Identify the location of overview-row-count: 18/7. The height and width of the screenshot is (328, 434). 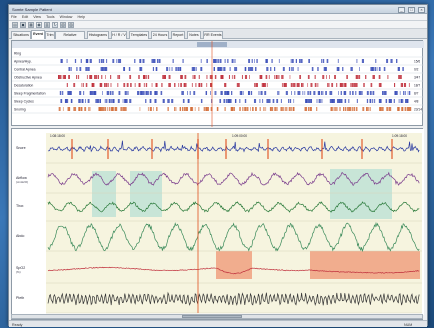
(417, 86).